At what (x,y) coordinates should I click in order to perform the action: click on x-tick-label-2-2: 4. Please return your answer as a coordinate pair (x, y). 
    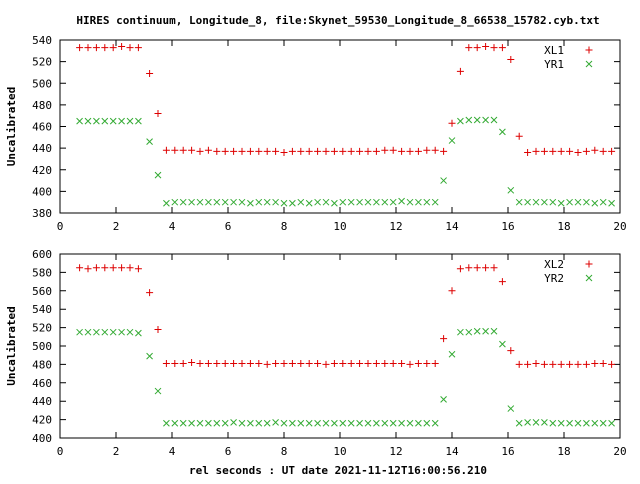
    Looking at the image, I should click on (172, 451).